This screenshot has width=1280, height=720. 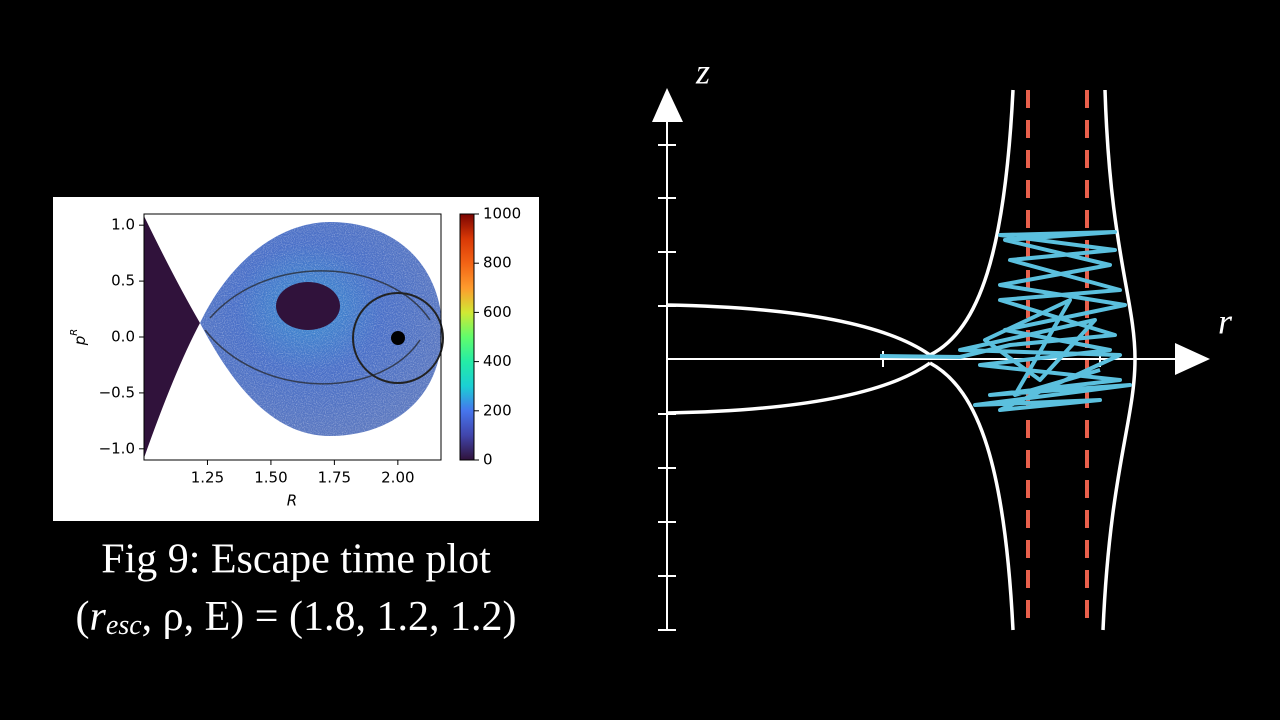 I want to click on x-tick-label: 1.75, so click(x=334, y=478).